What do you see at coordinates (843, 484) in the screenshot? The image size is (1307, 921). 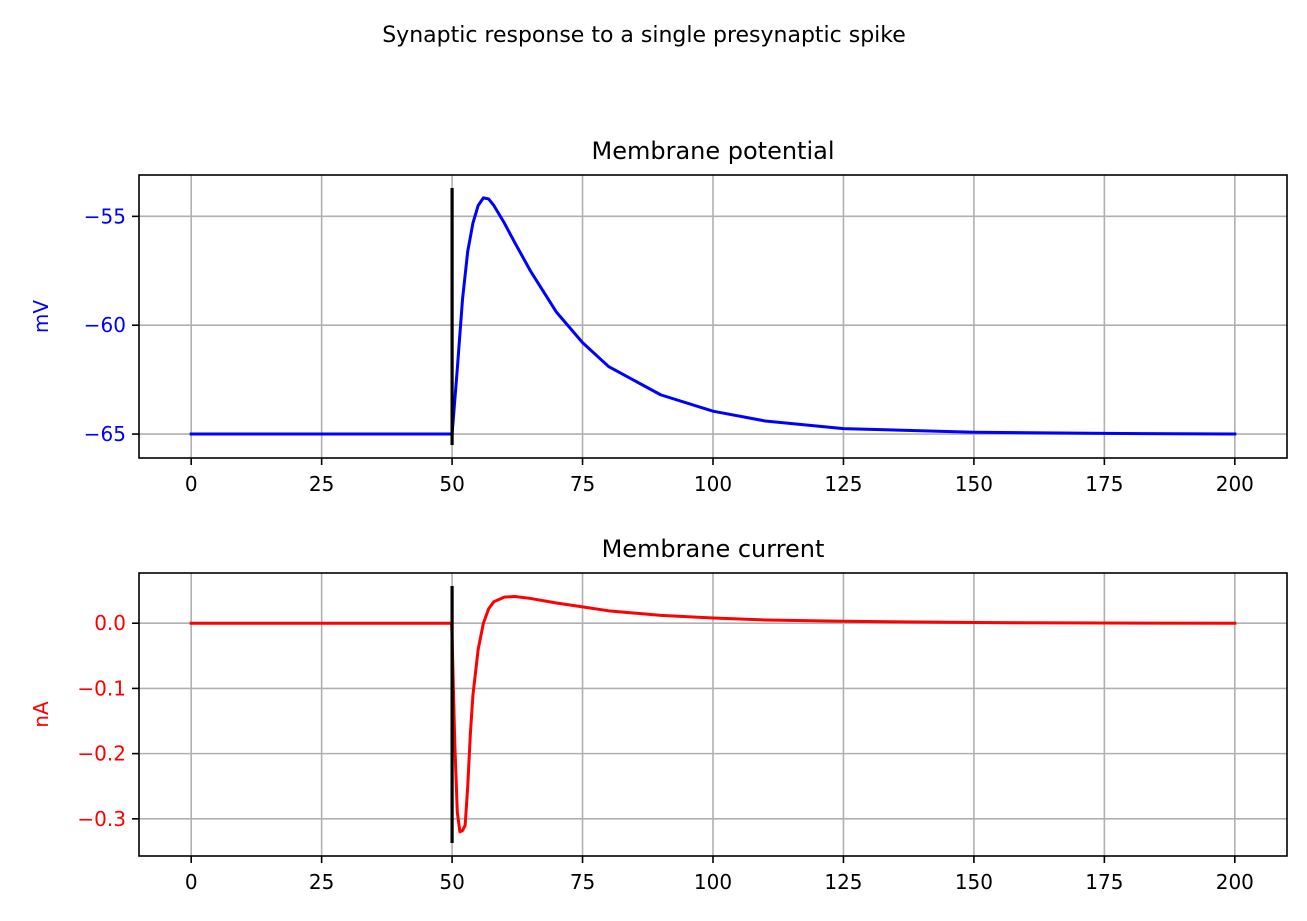 I see `potential-x-tick-label: 125` at bounding box center [843, 484].